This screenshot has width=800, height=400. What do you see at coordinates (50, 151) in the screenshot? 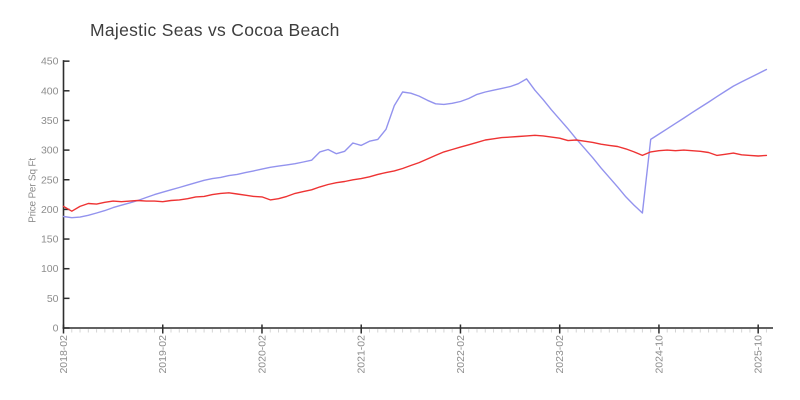
I see `y-tick-label: 300` at bounding box center [50, 151].